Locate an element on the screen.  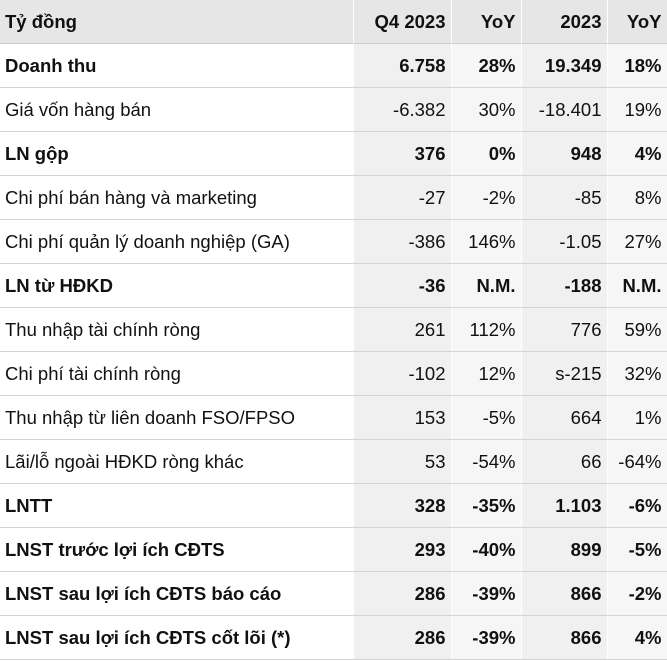
cell-q4-value: 328 is located at coordinates (402, 505).